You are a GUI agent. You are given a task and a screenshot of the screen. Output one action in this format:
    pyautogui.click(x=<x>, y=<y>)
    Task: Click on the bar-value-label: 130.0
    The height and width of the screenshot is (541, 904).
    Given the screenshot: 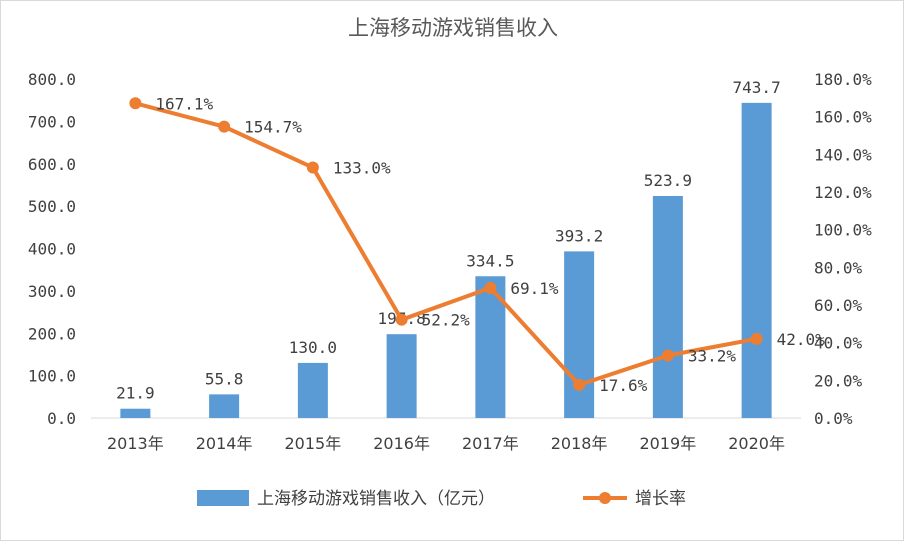 What is the action you would take?
    pyautogui.click(x=313, y=347)
    